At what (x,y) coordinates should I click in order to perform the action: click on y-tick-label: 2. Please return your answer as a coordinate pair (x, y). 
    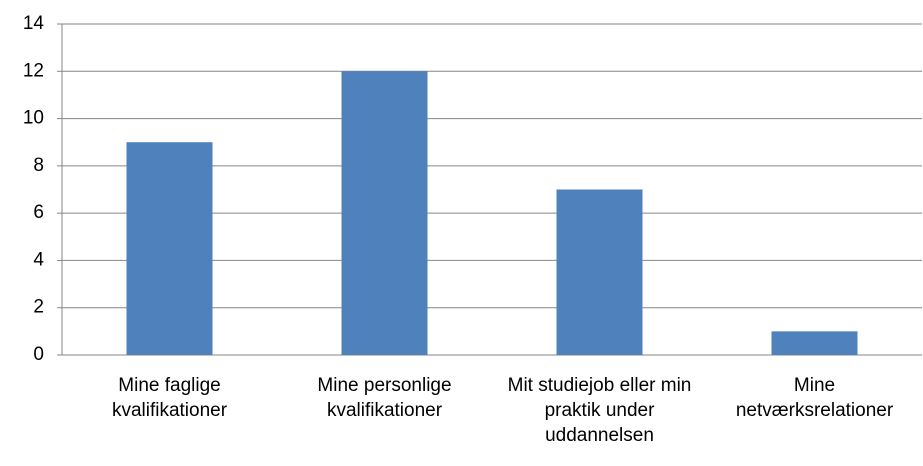
    Looking at the image, I should click on (38, 307).